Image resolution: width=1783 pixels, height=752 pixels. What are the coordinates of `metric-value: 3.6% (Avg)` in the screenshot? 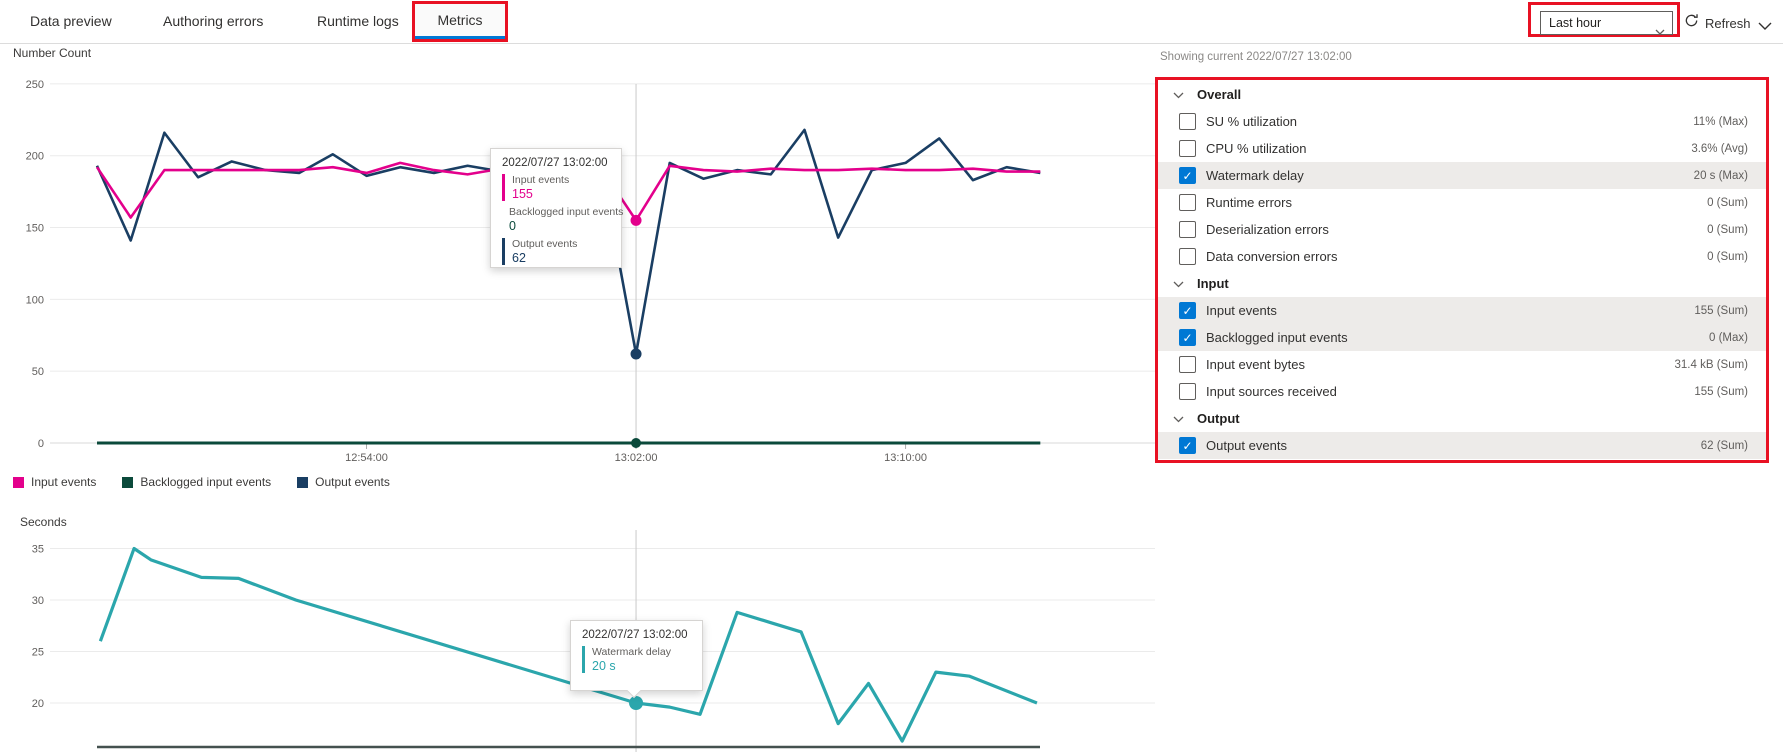 It's located at (1719, 148).